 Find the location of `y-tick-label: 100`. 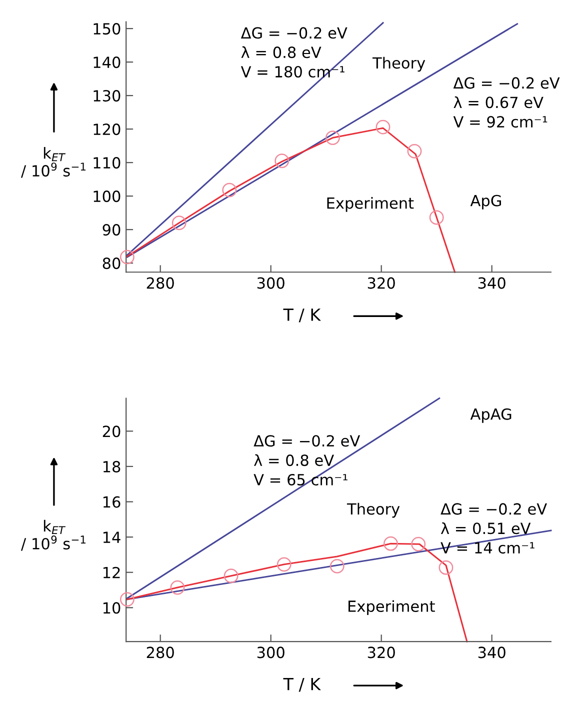

y-tick-label: 100 is located at coordinates (107, 196).